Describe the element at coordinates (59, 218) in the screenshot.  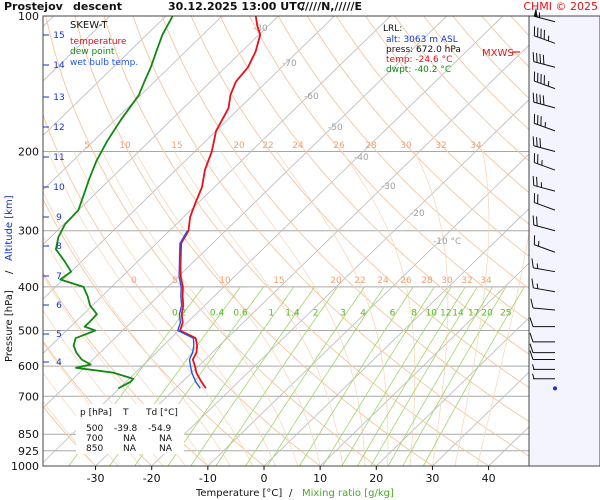
I see `altitude-tick-label: 9` at that location.